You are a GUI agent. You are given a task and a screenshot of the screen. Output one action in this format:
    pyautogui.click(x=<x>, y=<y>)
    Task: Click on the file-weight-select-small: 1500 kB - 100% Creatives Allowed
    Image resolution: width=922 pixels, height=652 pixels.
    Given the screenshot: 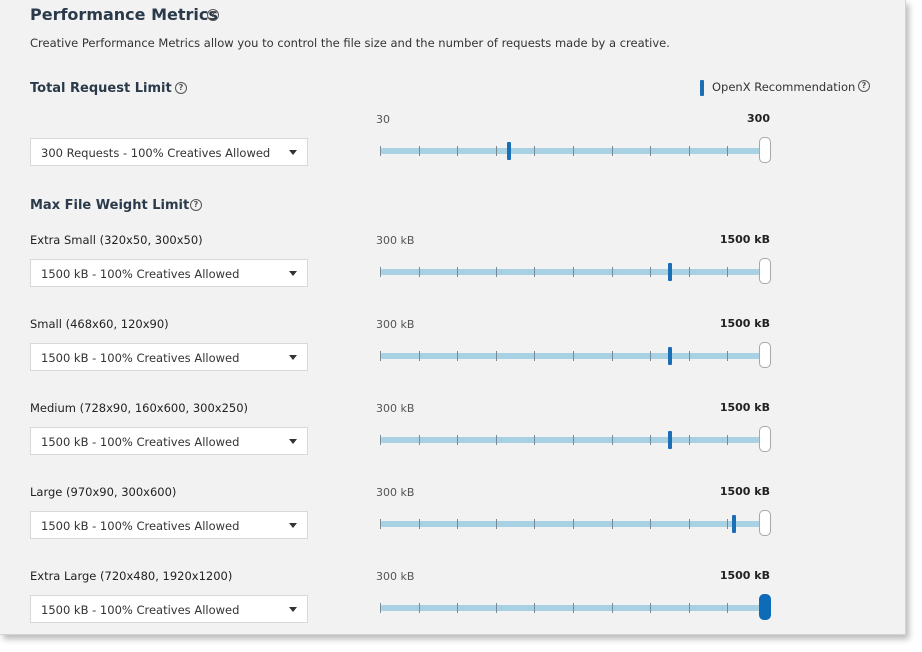 What is the action you would take?
    pyautogui.click(x=169, y=357)
    